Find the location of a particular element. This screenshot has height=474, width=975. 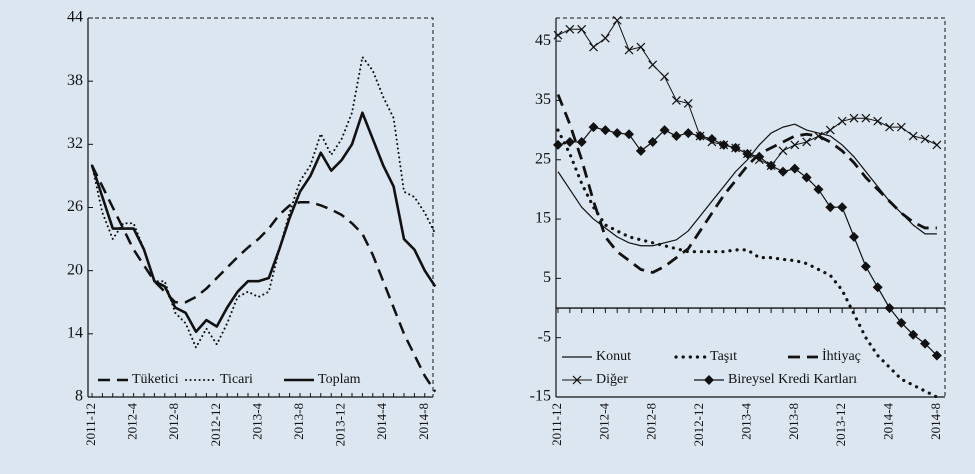

x-tick-label: 2012-12 is located at coordinates (698, 424).